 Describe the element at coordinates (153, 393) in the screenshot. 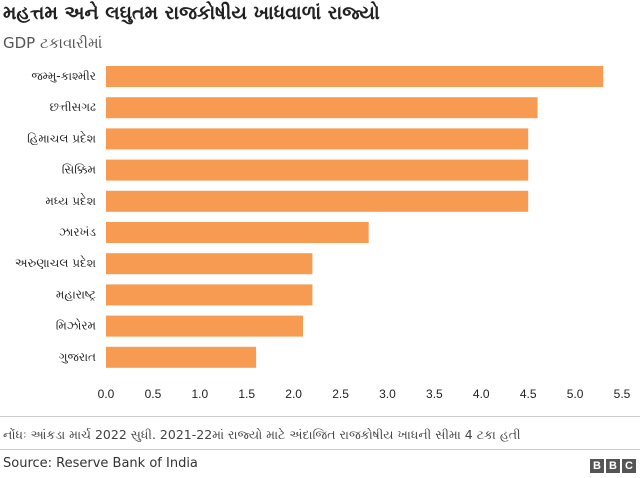

I see `x-tick-label: 0.5` at that location.